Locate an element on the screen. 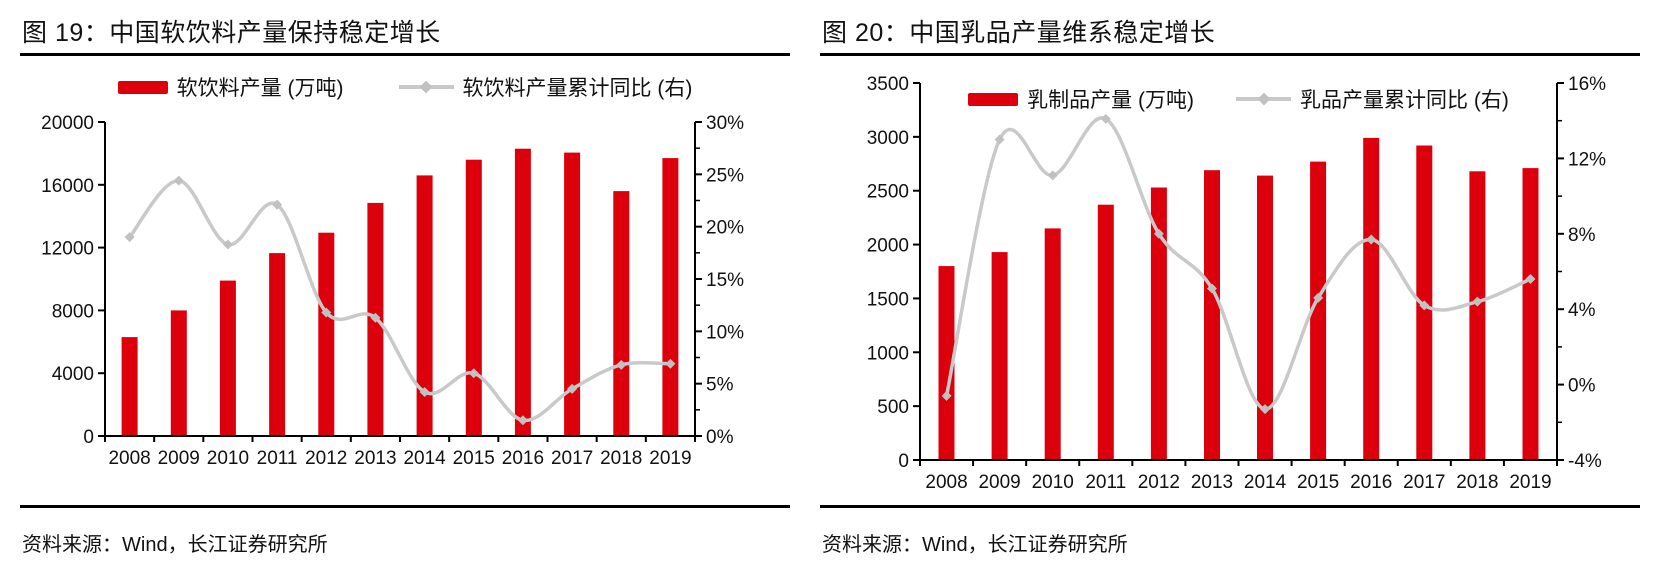 The image size is (1658, 585). marker-2017 is located at coordinates (1424, 305).